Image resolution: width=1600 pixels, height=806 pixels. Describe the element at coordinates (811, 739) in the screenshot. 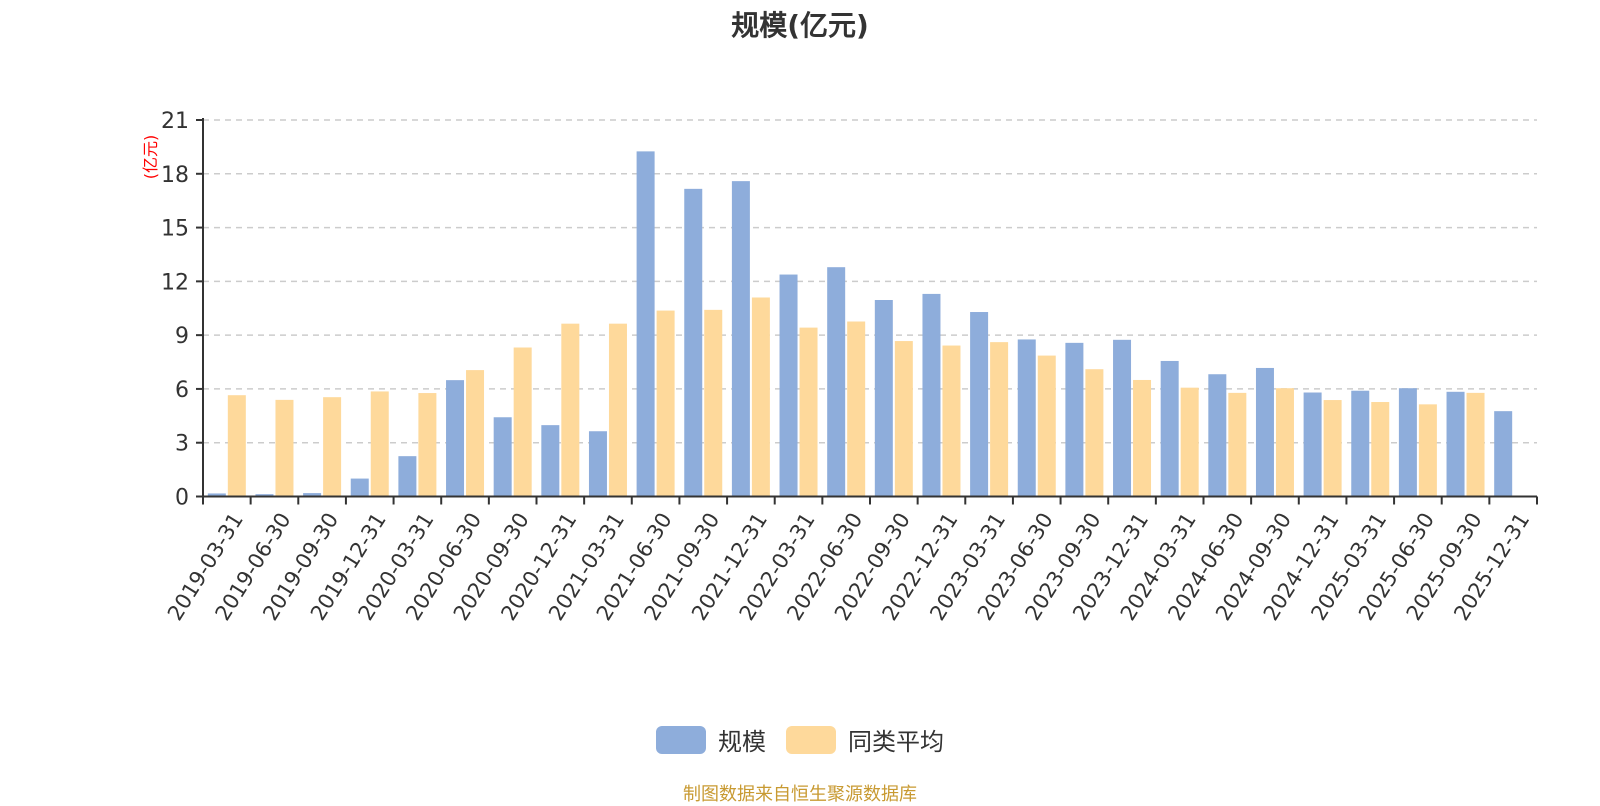

I see `legend-swatch-avg` at that location.